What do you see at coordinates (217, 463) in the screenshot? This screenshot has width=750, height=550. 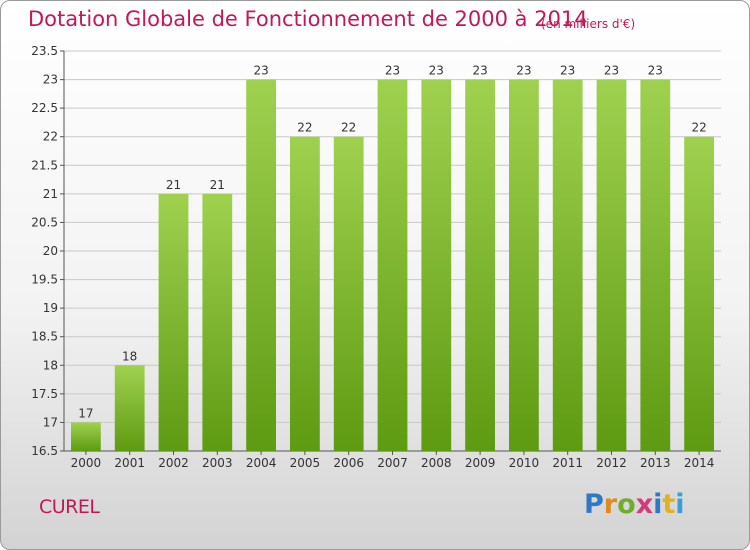 I see `x-tick-label: 2003` at bounding box center [217, 463].